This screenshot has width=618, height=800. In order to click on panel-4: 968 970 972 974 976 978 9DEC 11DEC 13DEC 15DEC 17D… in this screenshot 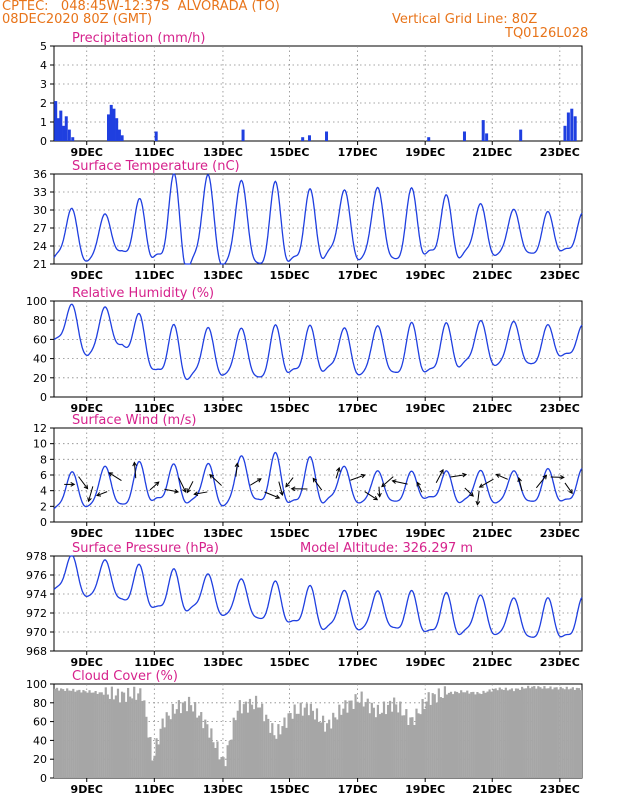, I will do `click(304, 605)`.